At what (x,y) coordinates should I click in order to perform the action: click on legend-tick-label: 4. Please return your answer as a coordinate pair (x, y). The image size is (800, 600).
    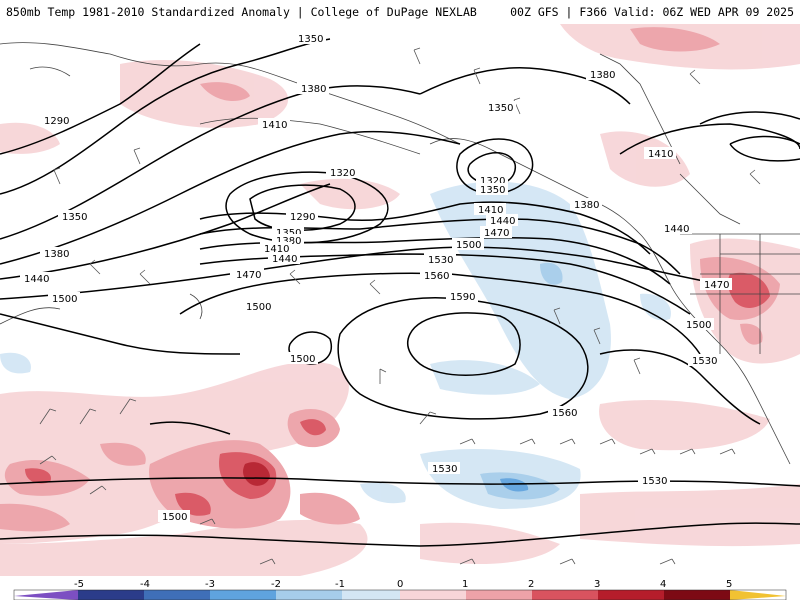
    Looking at the image, I should click on (663, 584).